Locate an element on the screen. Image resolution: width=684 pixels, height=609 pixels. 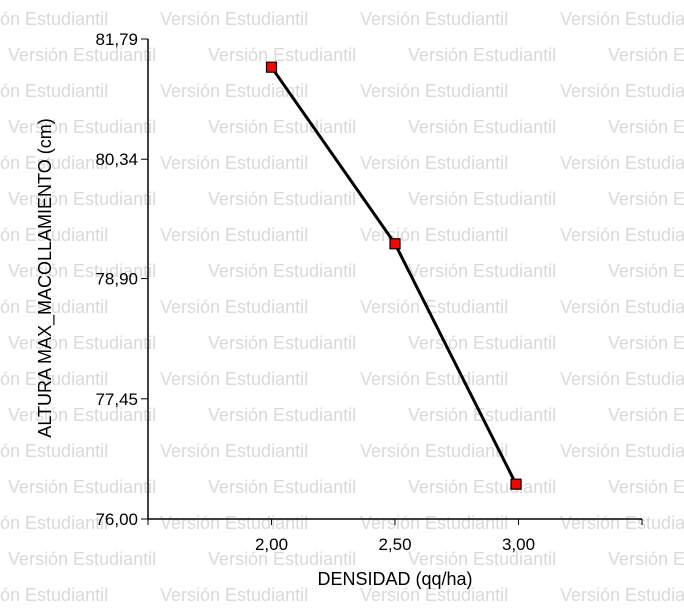
y-tick-label: 77,45 is located at coordinates (116, 399).